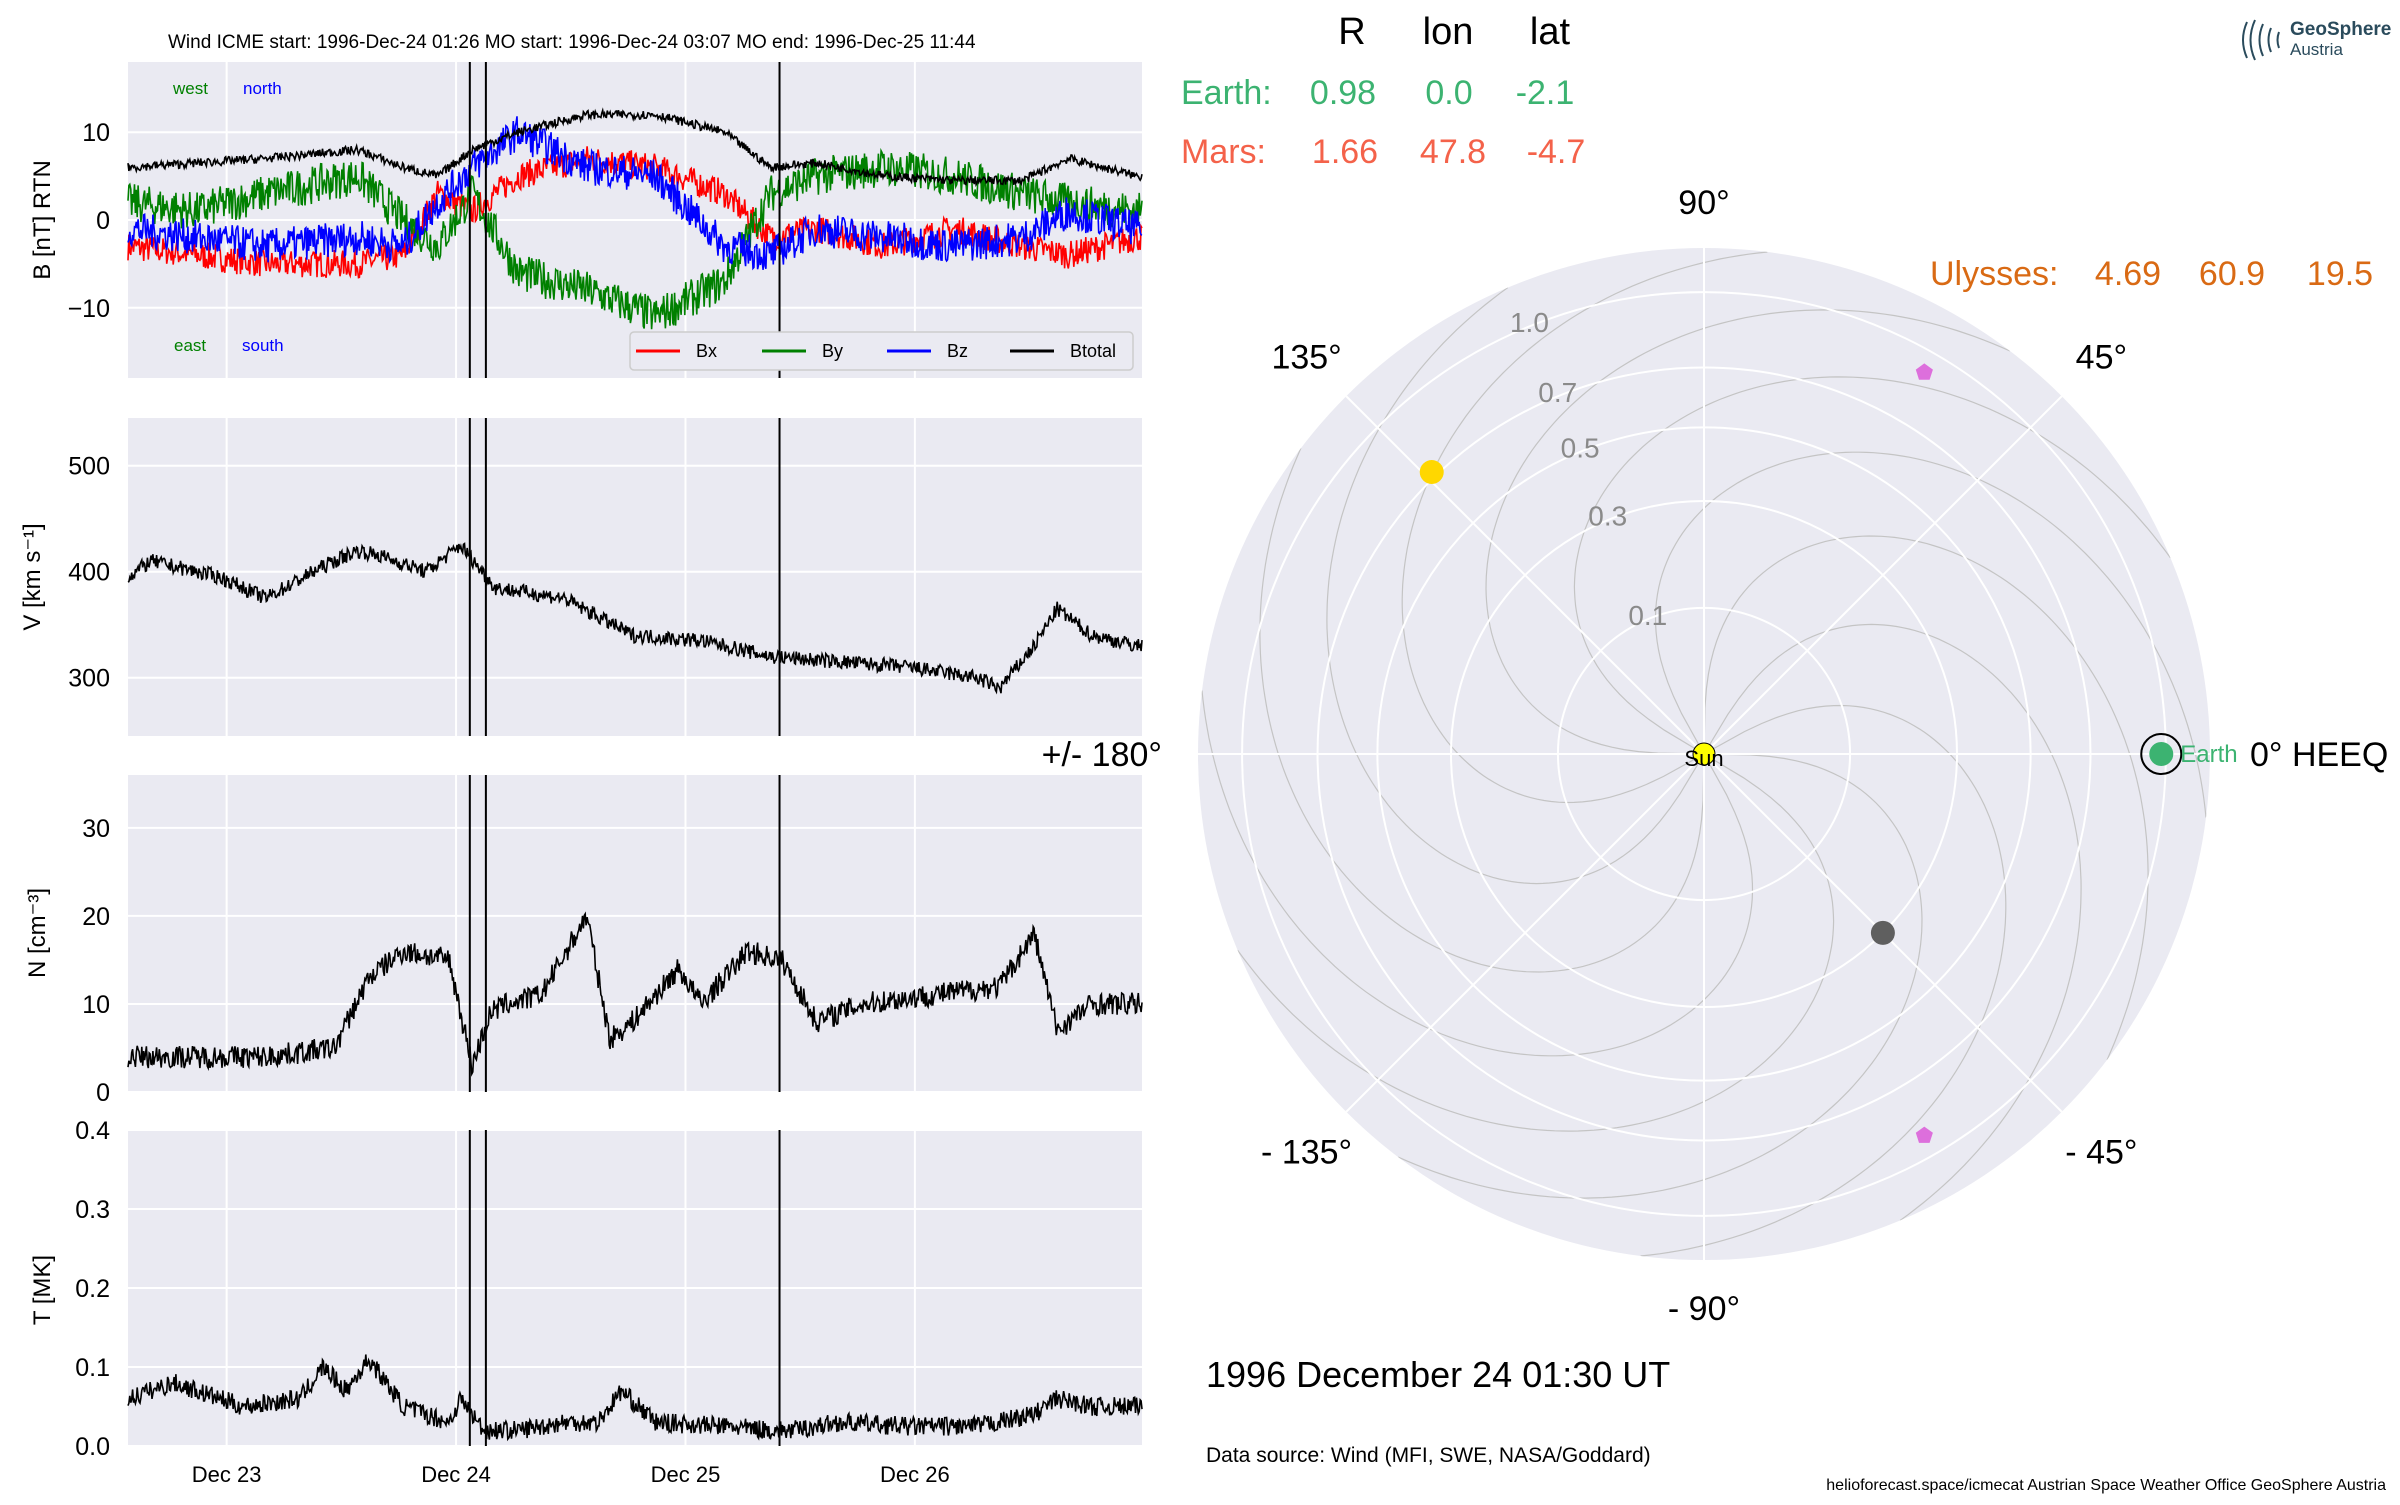 Image resolution: width=2400 pixels, height=1505 pixels. I want to click on annotation-north: north, so click(262, 88).